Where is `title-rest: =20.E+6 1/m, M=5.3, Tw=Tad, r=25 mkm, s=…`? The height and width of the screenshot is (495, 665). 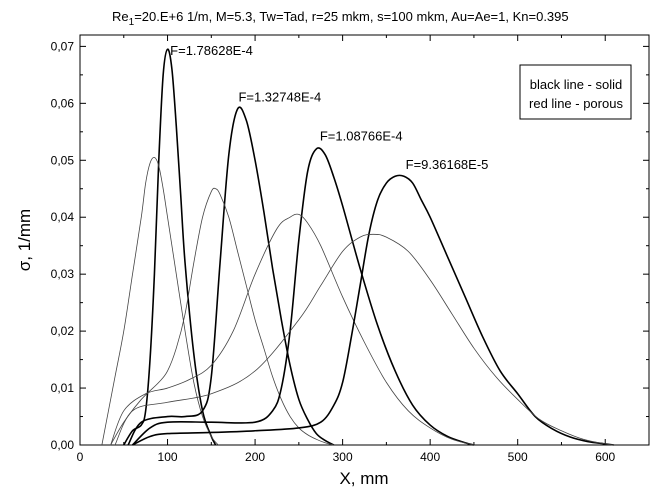 title-rest: =20.E+6 1/m, M=5.3, Tw=Tad, r=25 mkm, s=… is located at coordinates (351, 16).